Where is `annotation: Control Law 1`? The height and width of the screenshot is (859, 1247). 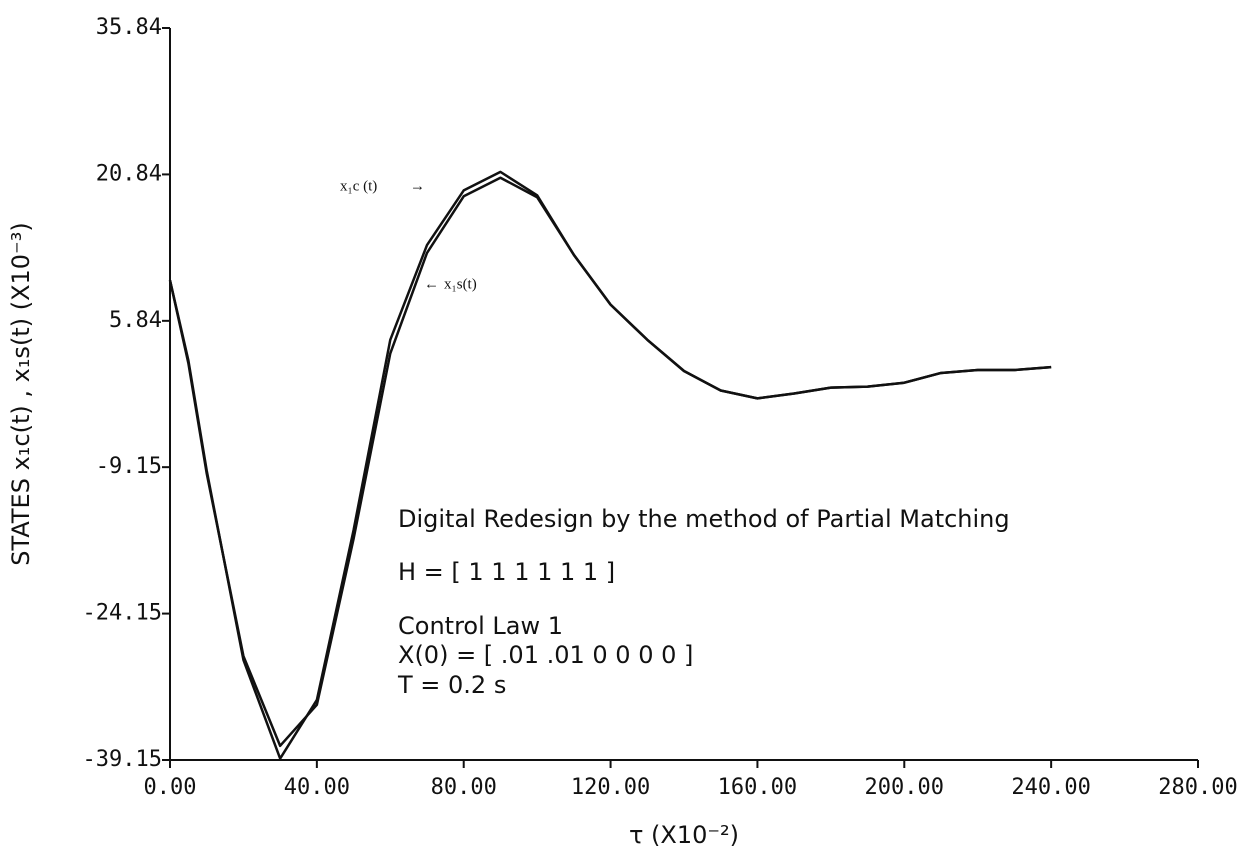
annotation: Control Law 1 is located at coordinates (480, 626).